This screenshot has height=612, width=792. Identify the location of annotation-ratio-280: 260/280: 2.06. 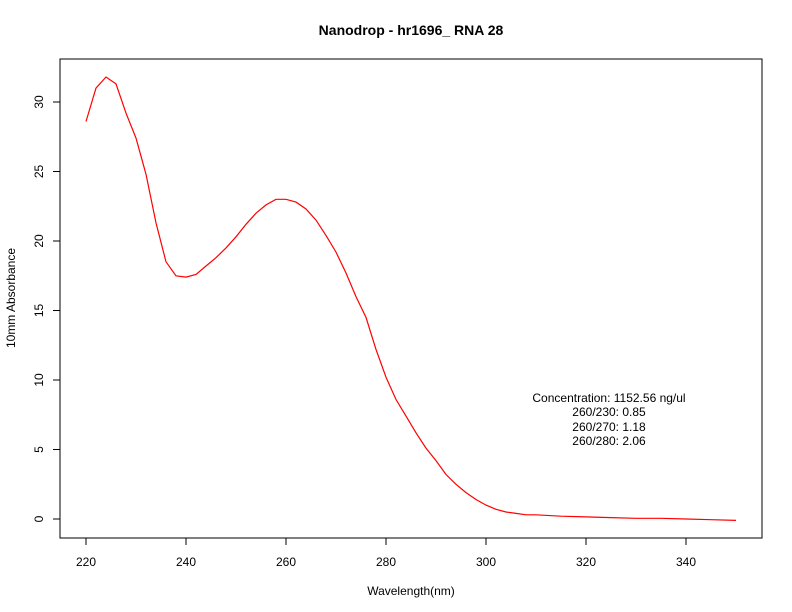
(609, 441).